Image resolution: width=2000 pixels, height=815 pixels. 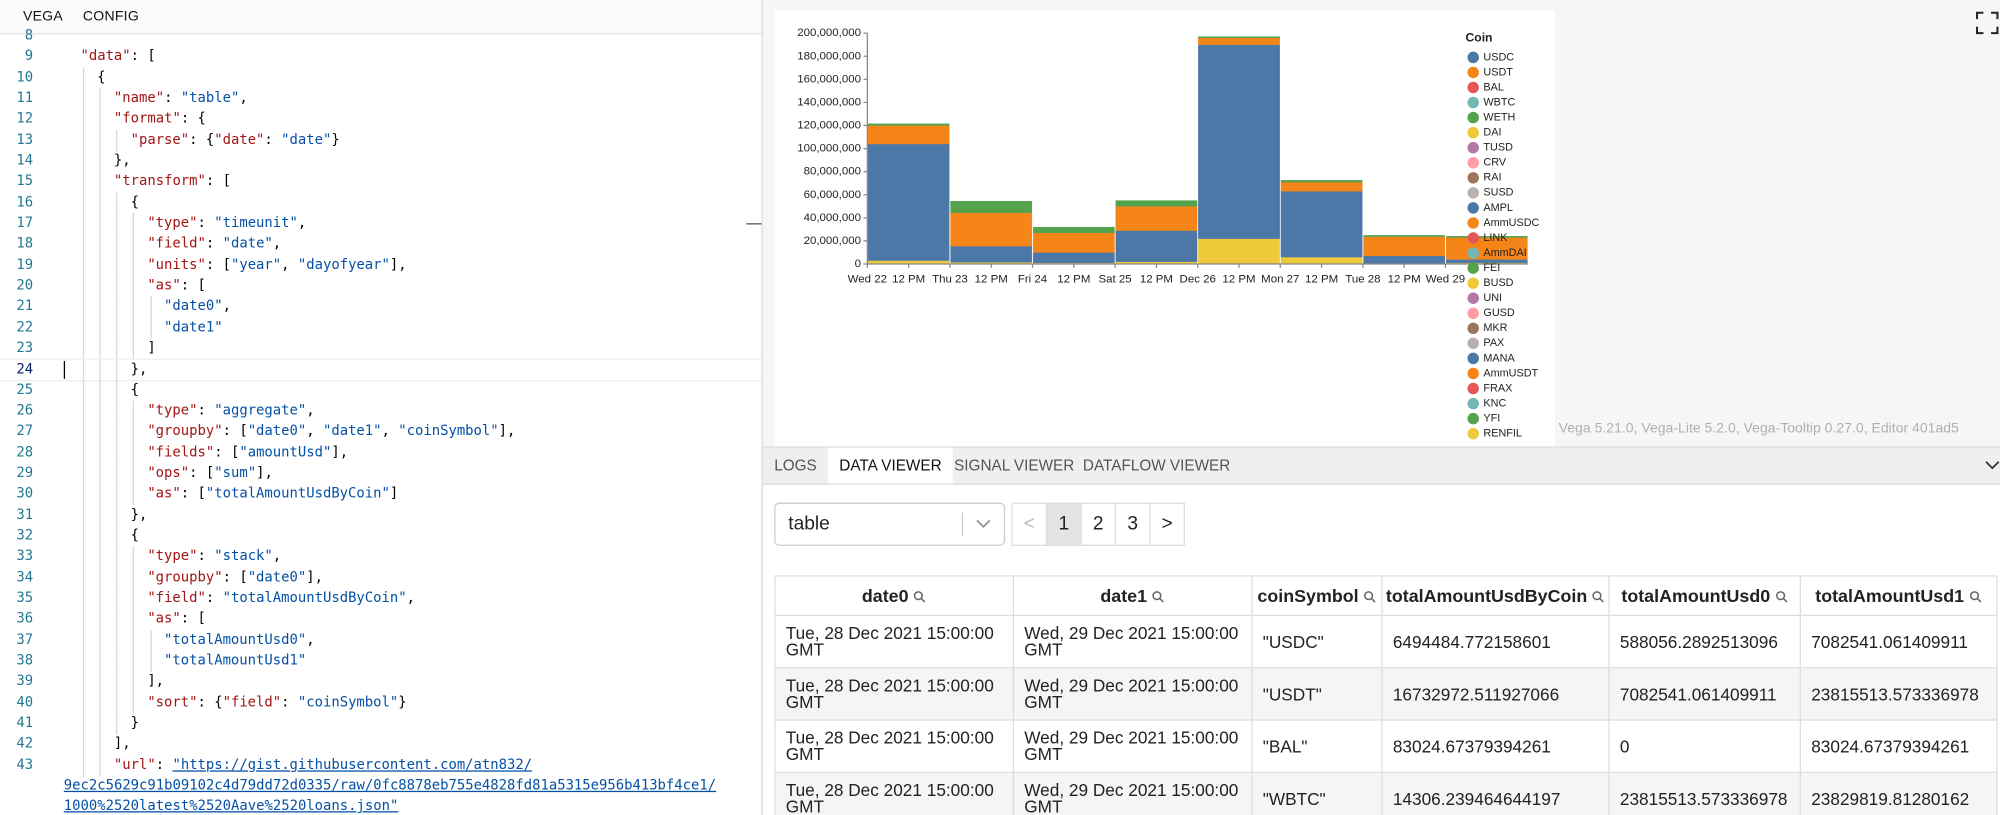 What do you see at coordinates (25, 369) in the screenshot?
I see `line-number: 24` at bounding box center [25, 369].